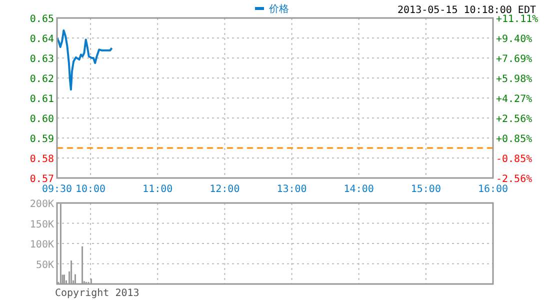 Image resolution: width=545 pixels, height=300 pixels. I want to click on y2-tick-label: +5.98%, so click(514, 80).